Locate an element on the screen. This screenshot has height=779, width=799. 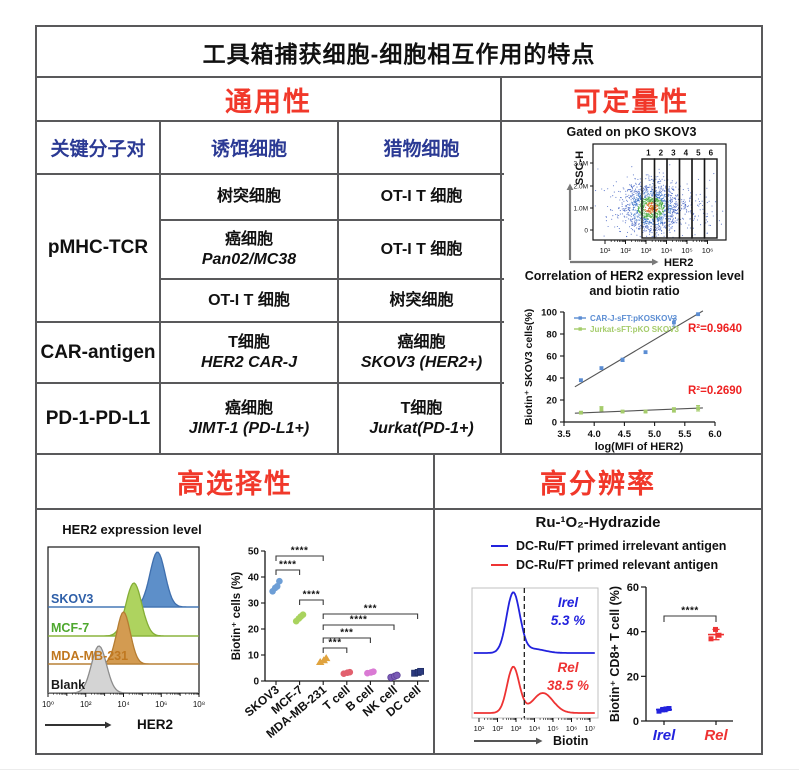
svg-text: 2 is located at coordinates (661, 153).